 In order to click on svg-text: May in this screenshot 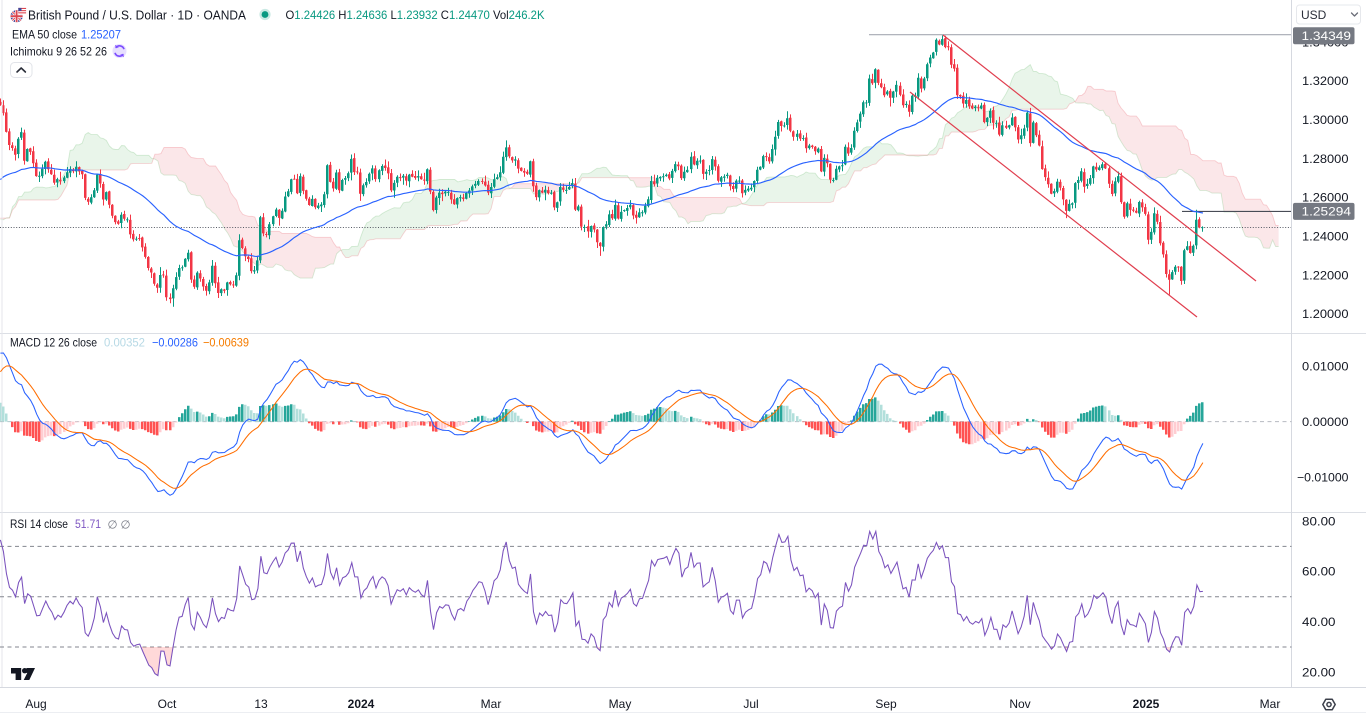, I will do `click(620, 704)`.